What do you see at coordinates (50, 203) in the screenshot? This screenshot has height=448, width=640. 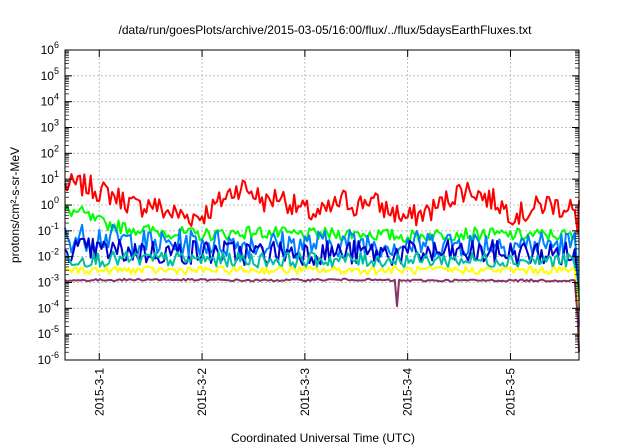 I see `y-tick-label: 10⁰` at bounding box center [50, 203].